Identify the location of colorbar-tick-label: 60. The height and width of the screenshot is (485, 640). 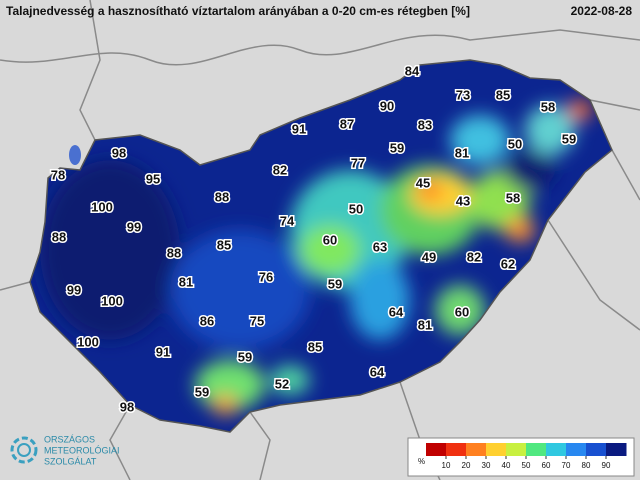
(546, 465).